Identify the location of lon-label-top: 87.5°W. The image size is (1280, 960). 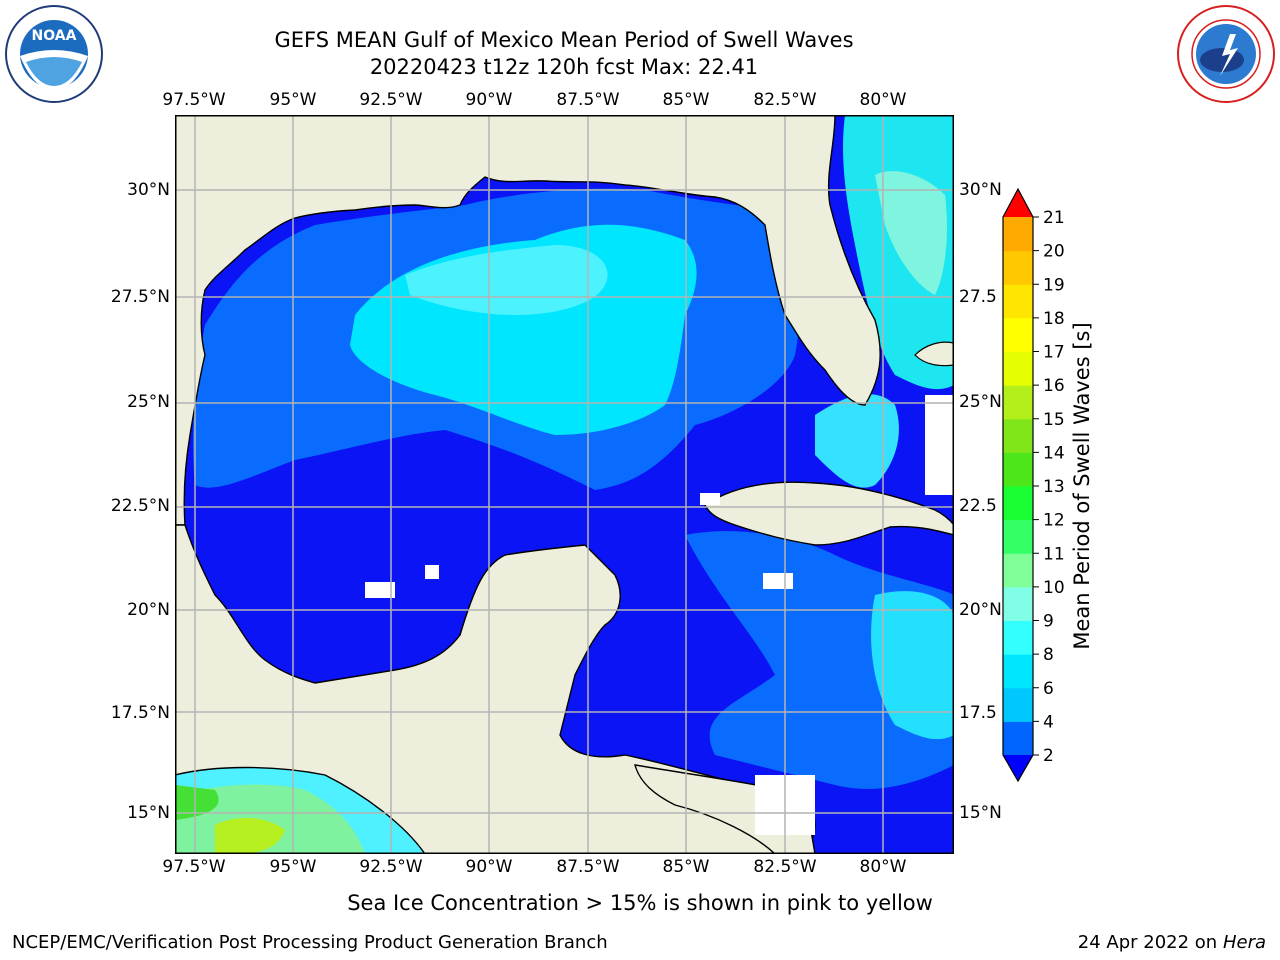
(588, 100).